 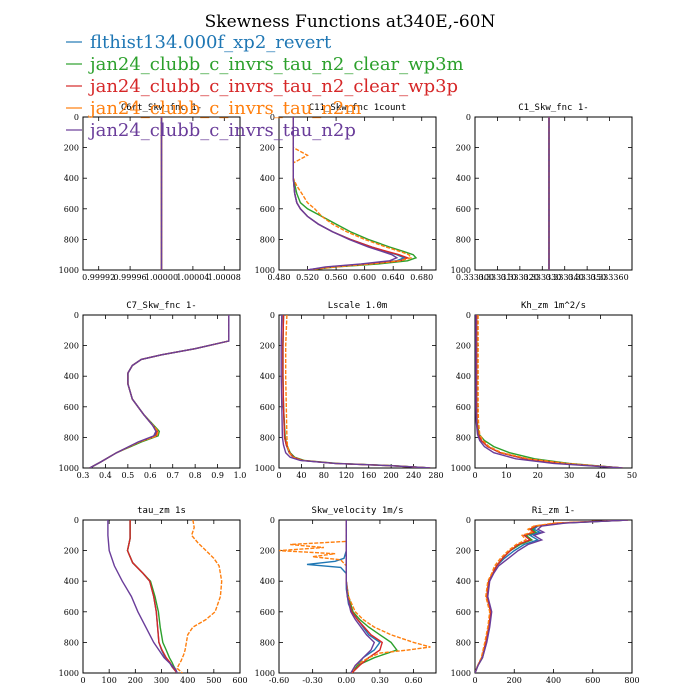 What do you see at coordinates (312, 680) in the screenshot?
I see `x-tick-label: -0.30` at bounding box center [312, 680].